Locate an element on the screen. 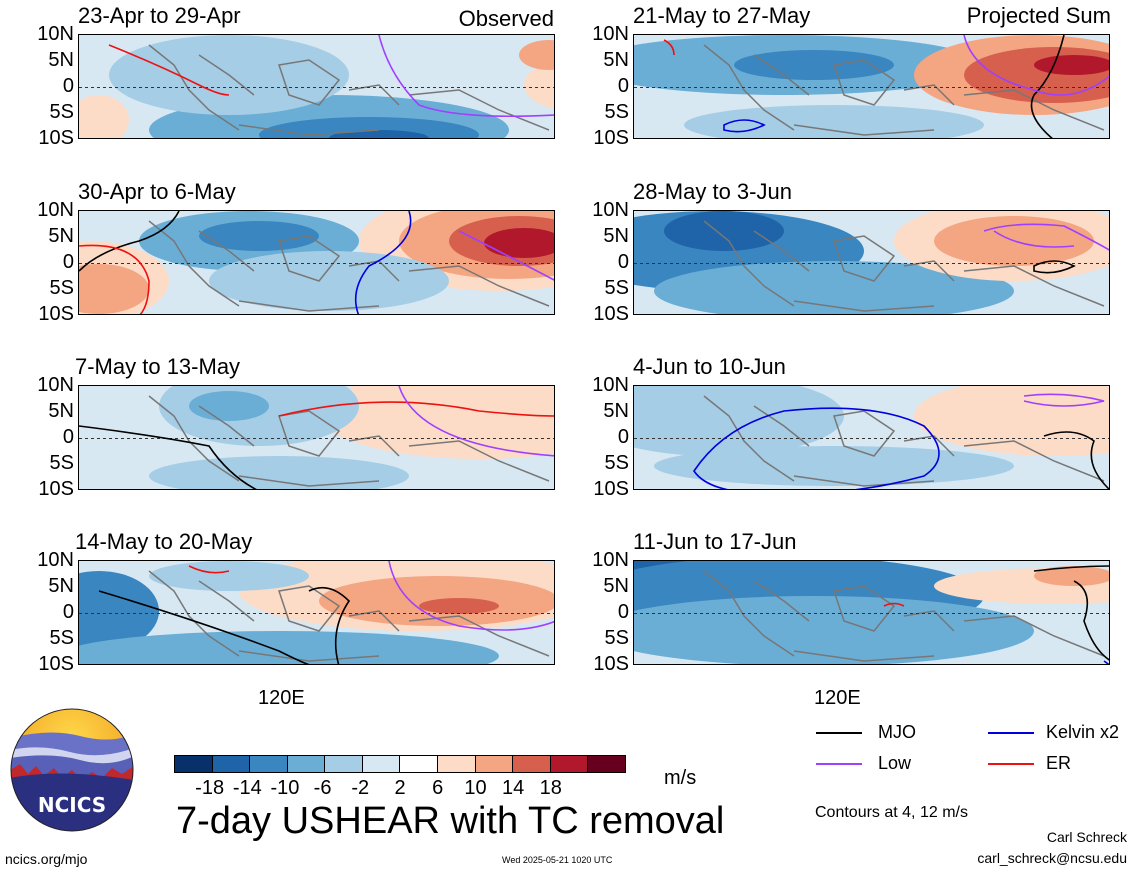 This screenshot has width=1135, height=873. column-label-observed: Observed is located at coordinates (506, 18).